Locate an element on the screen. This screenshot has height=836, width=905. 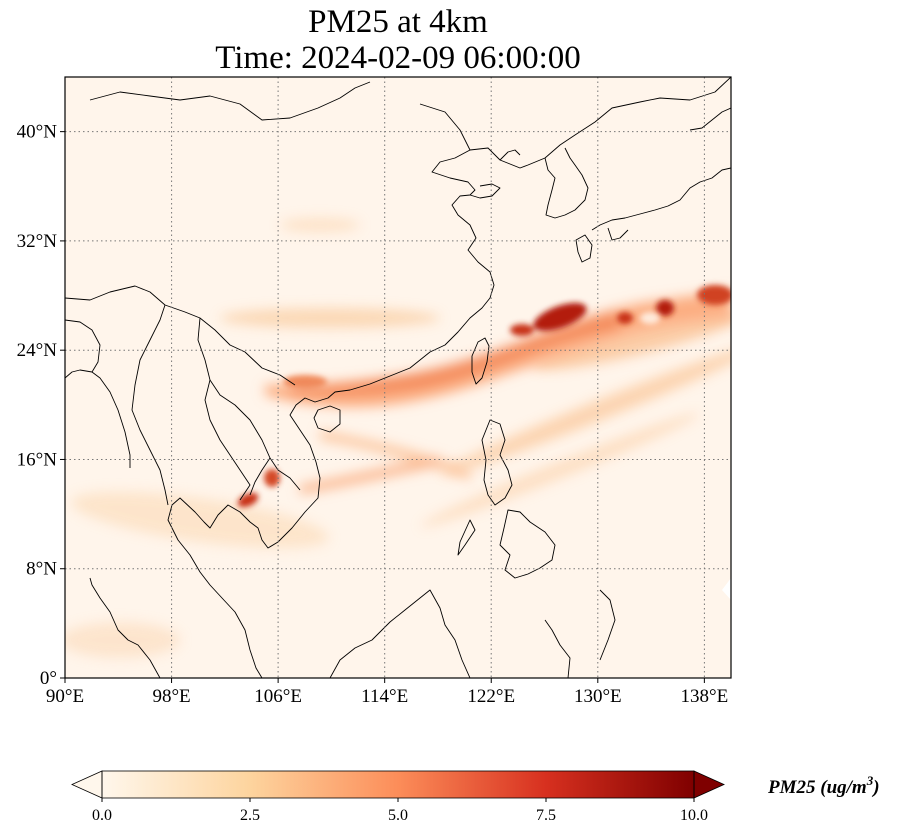
colorbar-title: PM25 (ug/m3) is located at coordinates (823, 785).